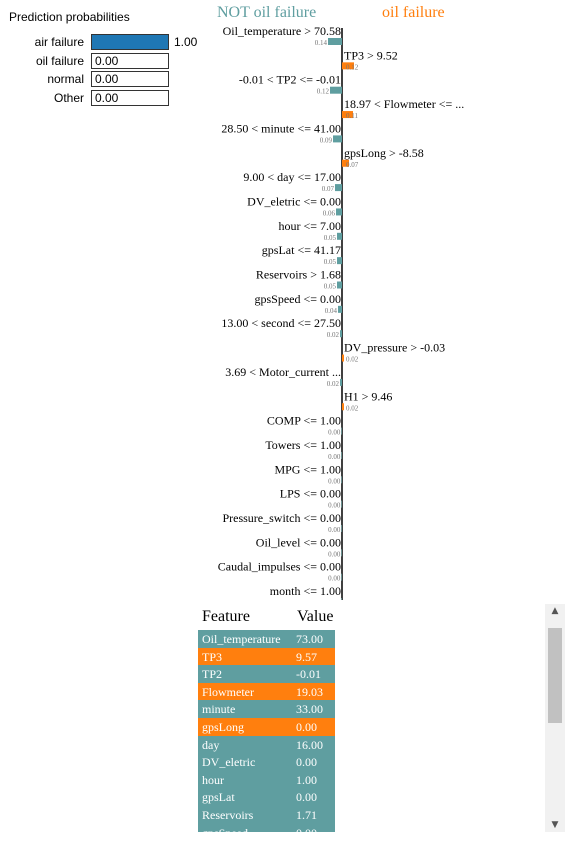  What do you see at coordinates (281, 323) in the screenshot?
I see `feature-label: 13.00 < second <= 27.50` at bounding box center [281, 323].